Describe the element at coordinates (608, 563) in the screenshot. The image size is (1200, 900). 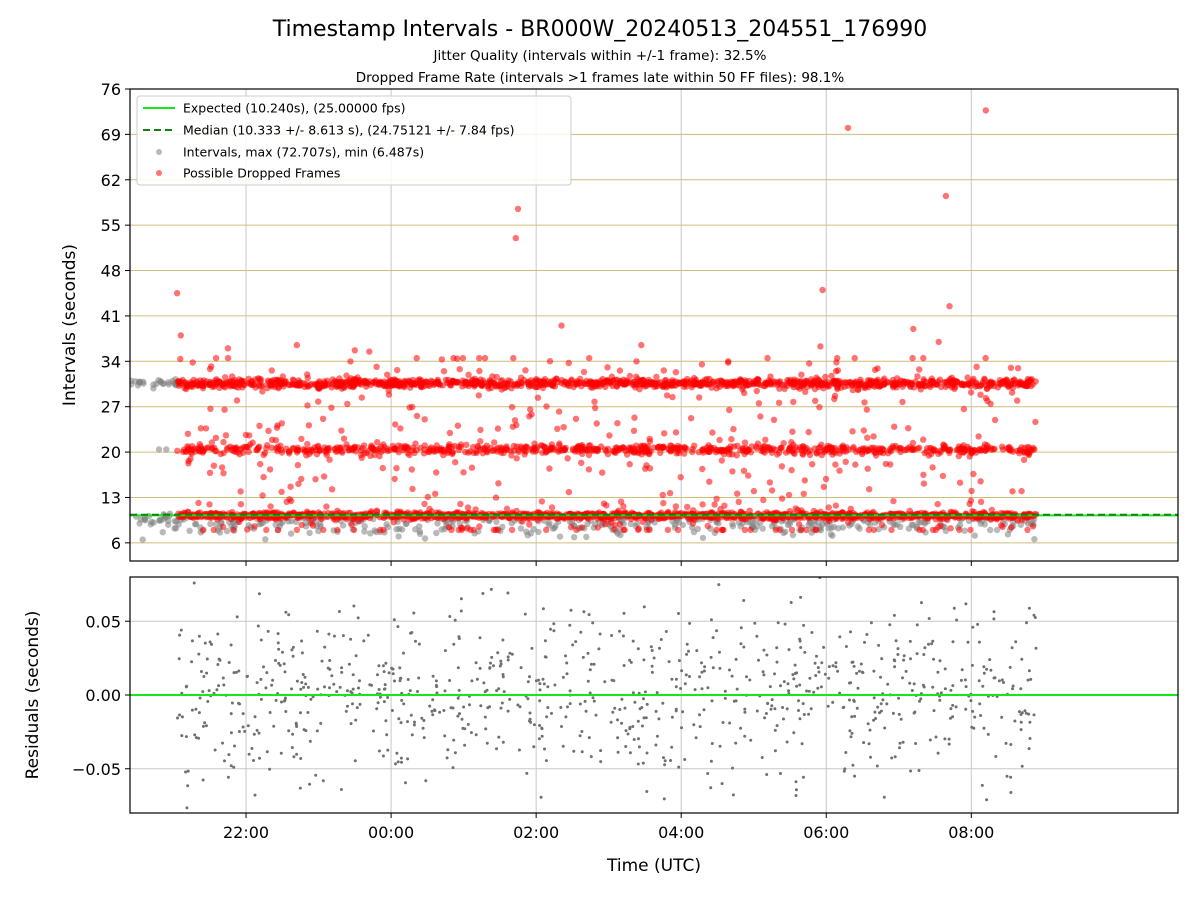
I see `intervals-x-ticks` at that location.